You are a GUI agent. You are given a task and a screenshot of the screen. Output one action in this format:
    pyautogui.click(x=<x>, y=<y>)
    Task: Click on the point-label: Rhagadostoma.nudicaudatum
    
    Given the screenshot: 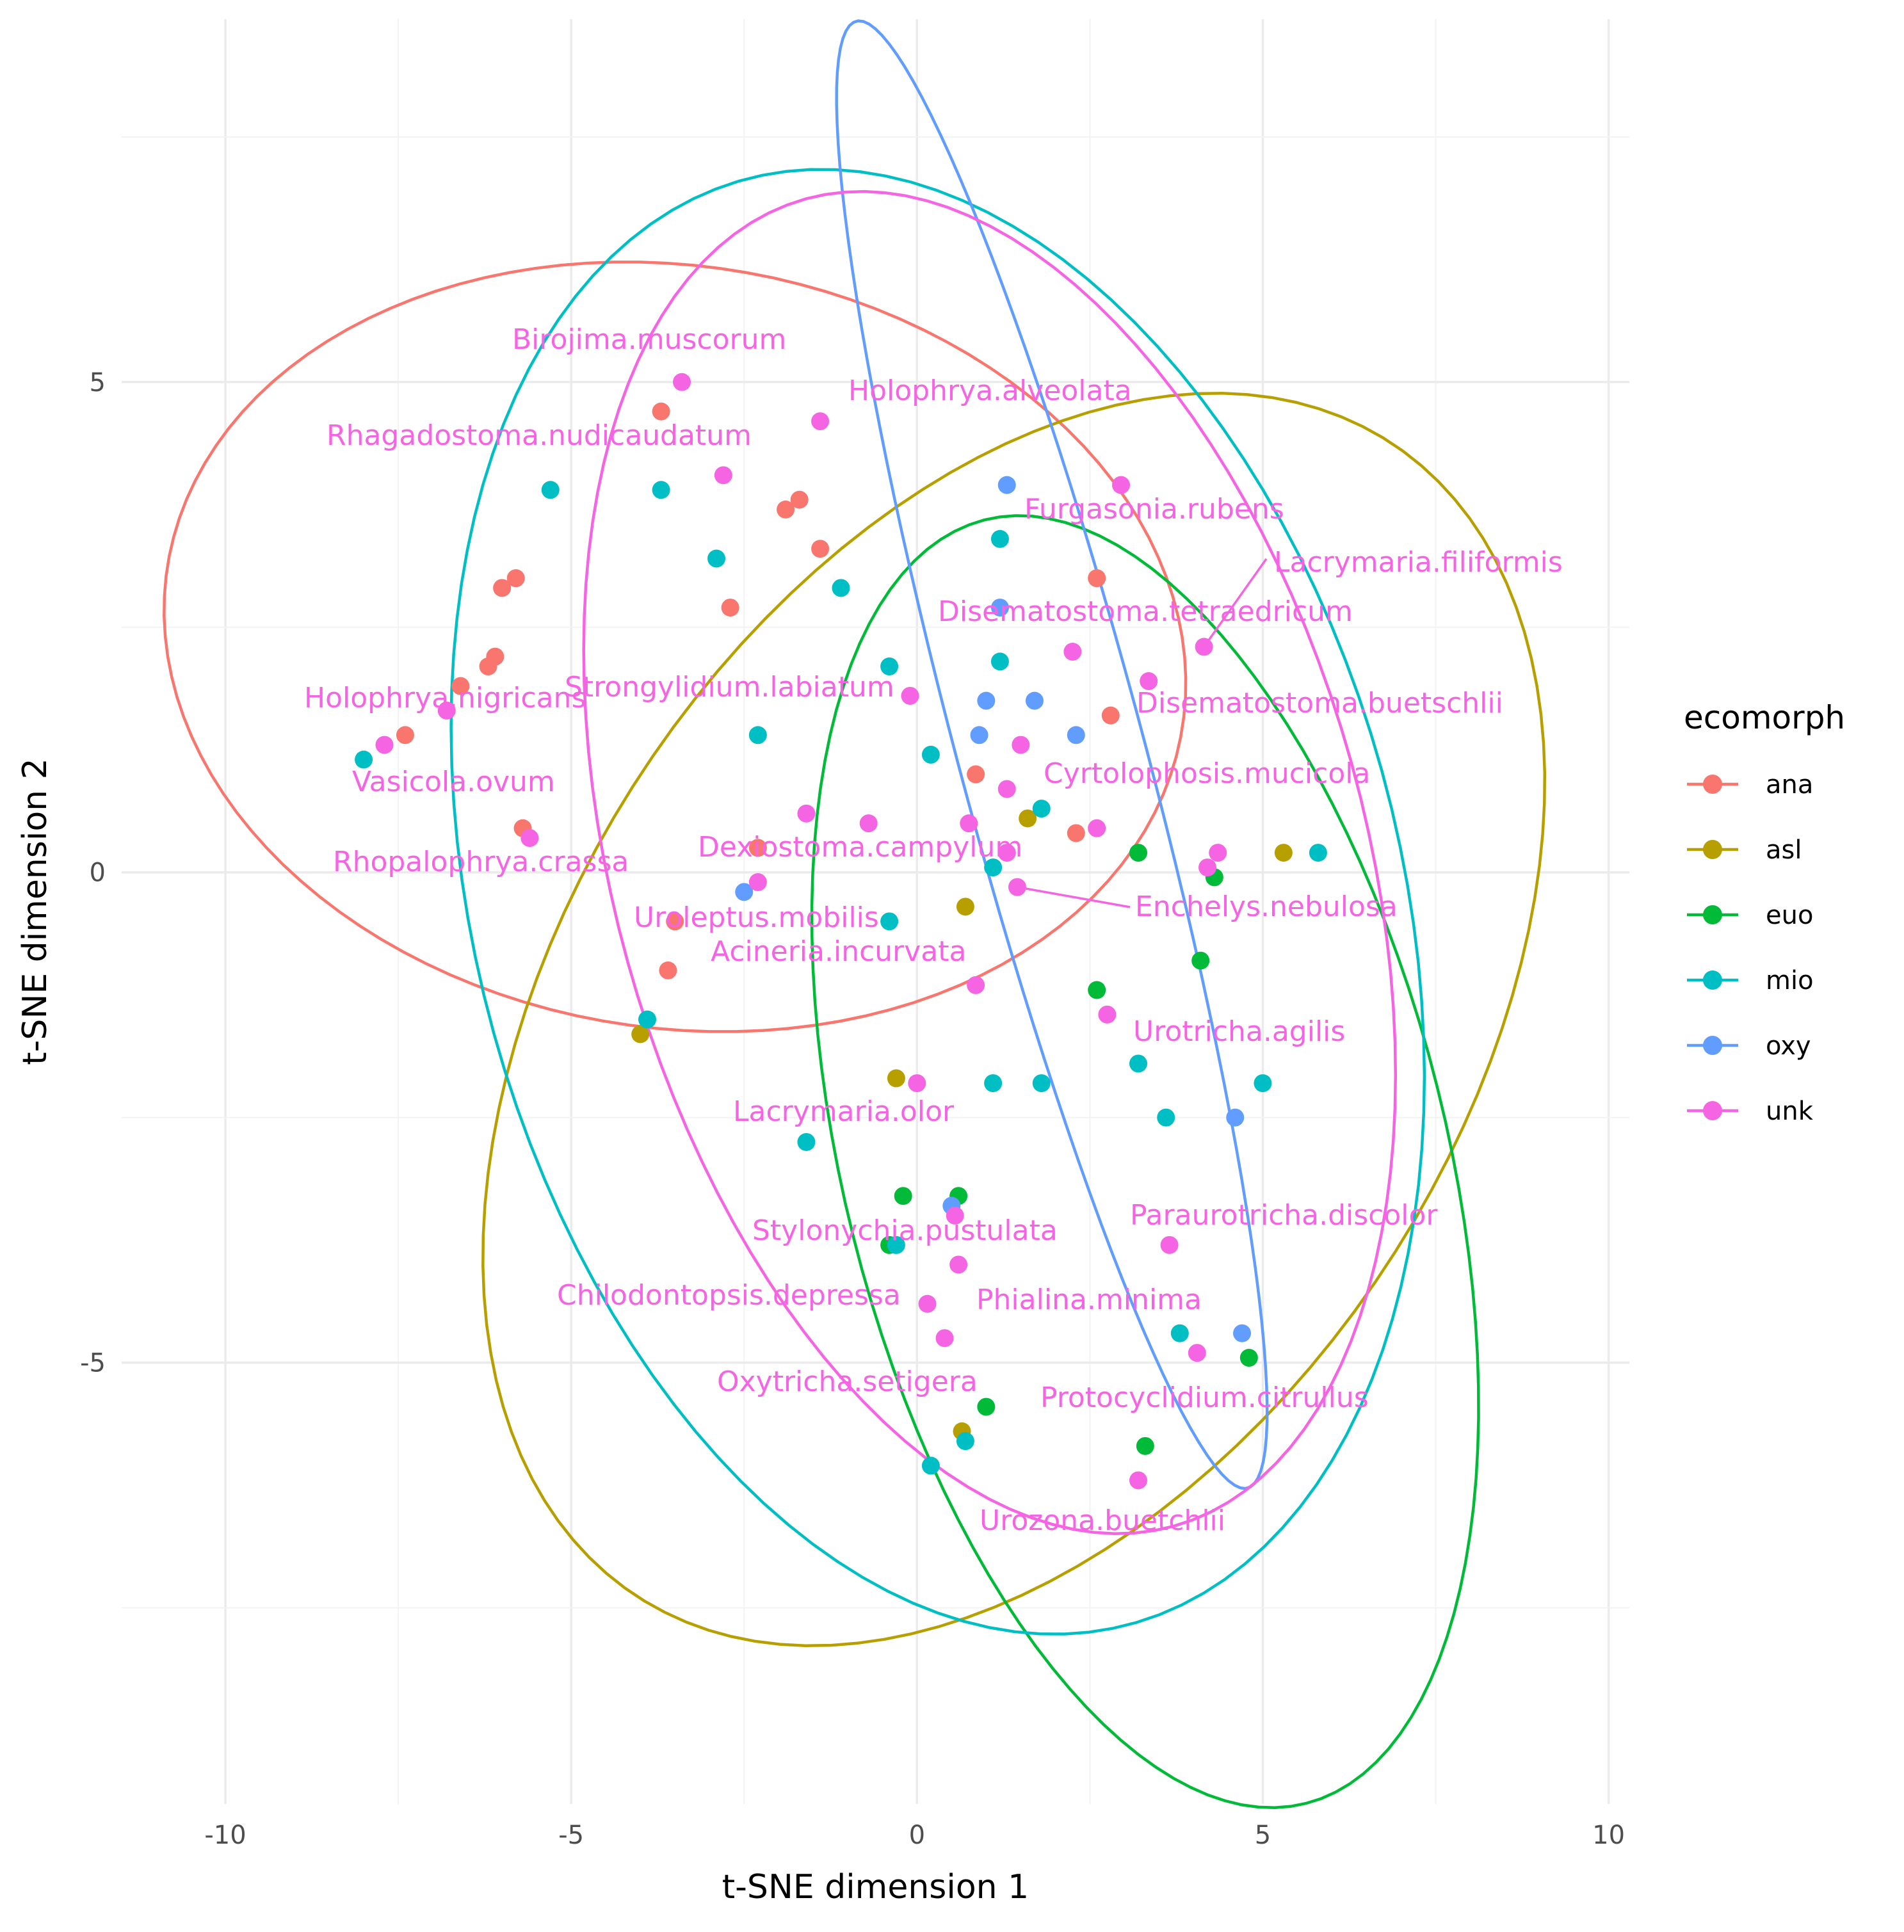 What is the action you would take?
    pyautogui.click(x=540, y=435)
    